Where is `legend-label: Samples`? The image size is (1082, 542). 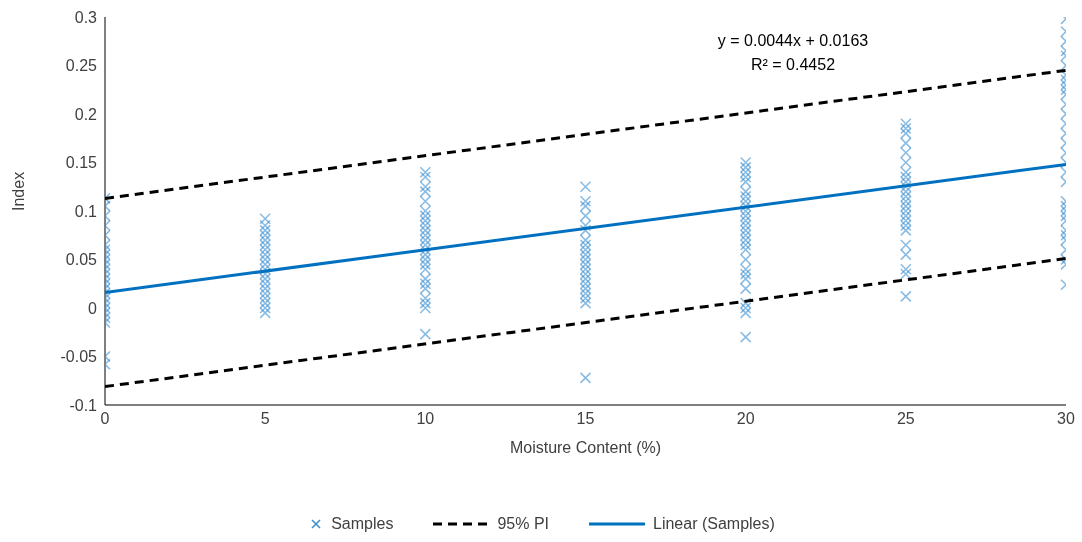
legend-label: Samples is located at coordinates (362, 524).